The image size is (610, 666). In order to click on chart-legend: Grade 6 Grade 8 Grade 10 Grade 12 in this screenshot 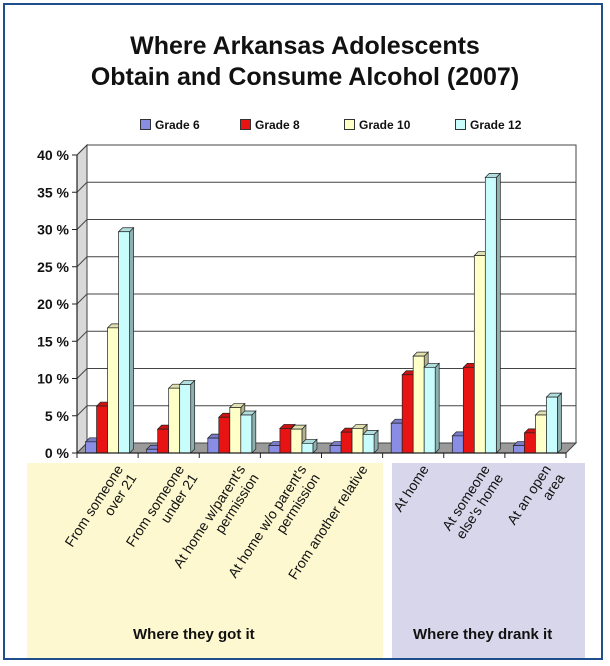, I will do `click(305, 127)`.